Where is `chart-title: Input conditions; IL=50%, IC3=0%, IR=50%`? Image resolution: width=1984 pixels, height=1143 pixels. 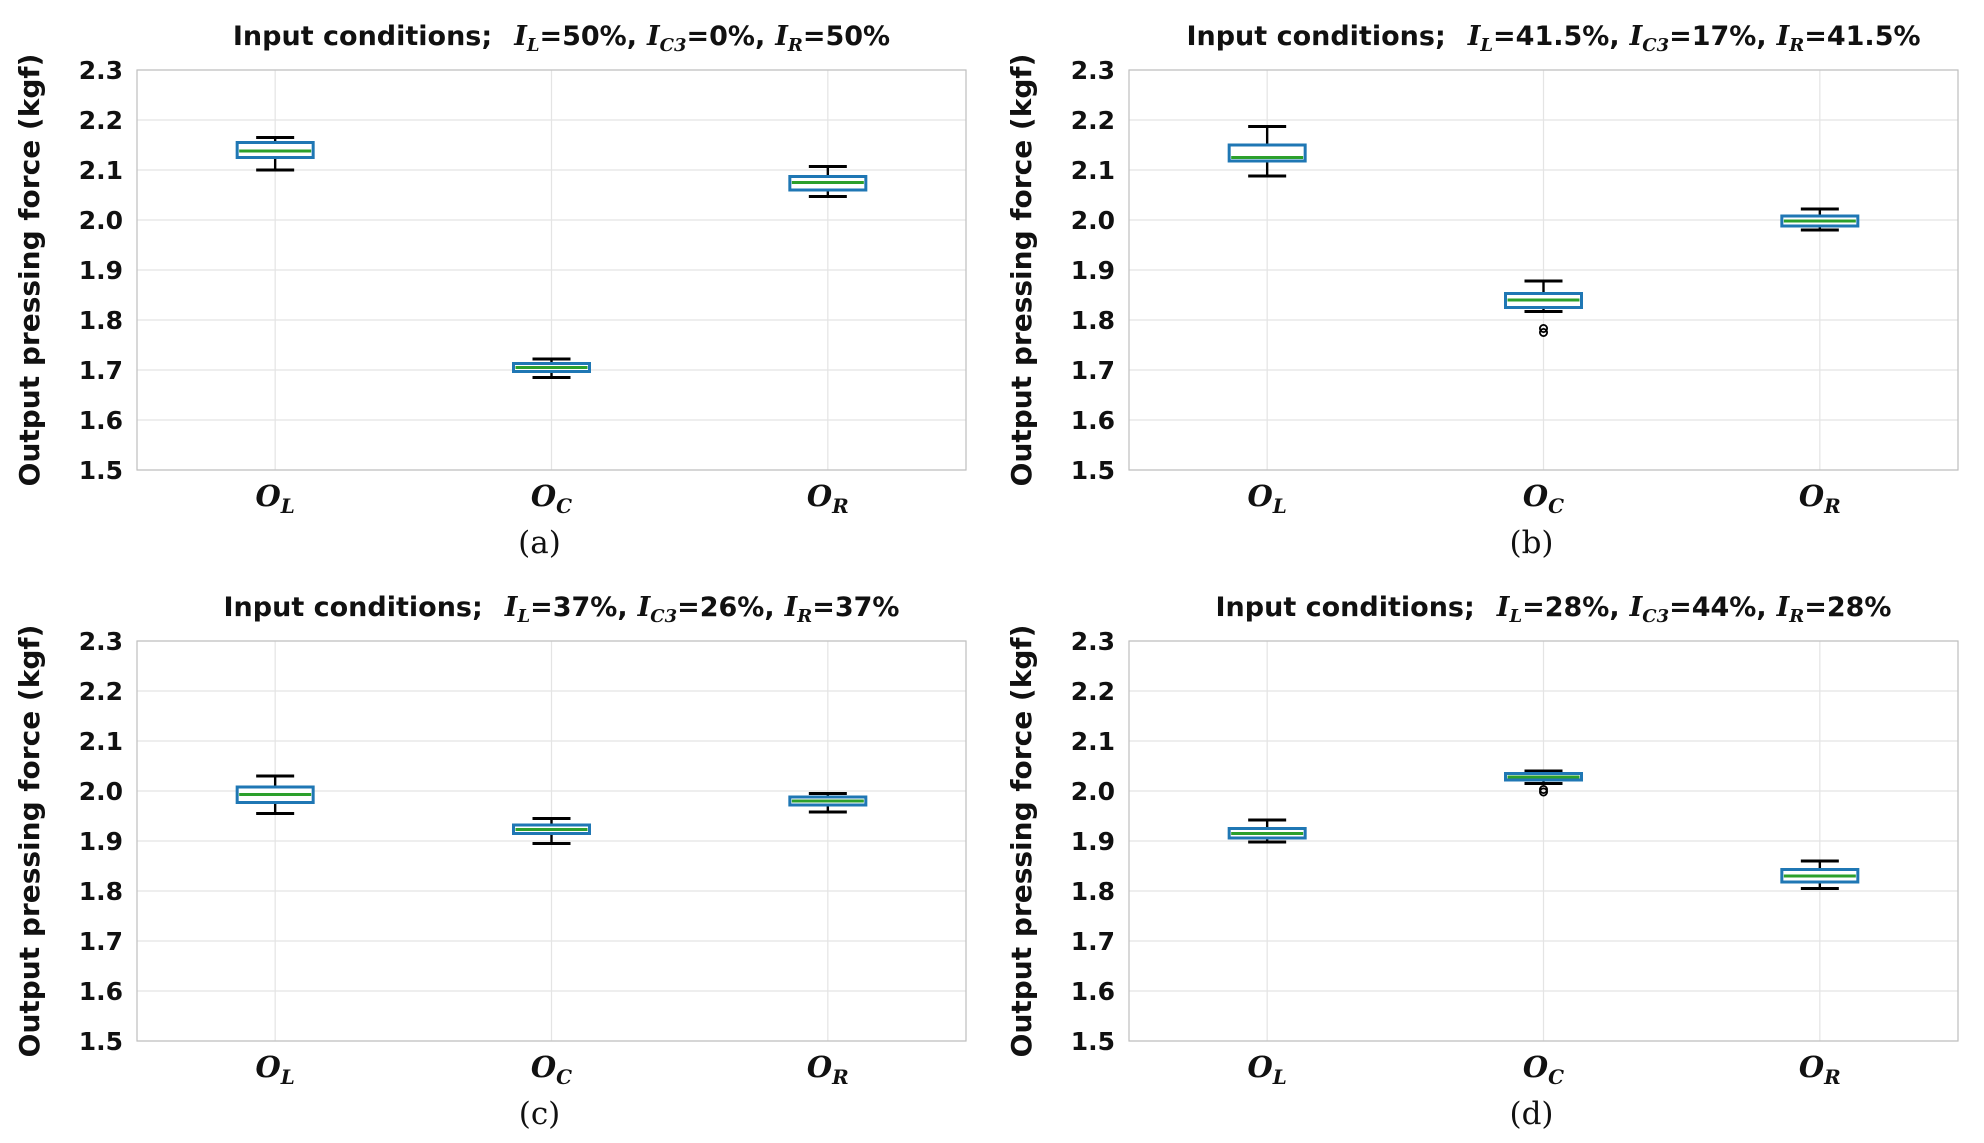
chart-title: Input conditions; IL=50%, IC3=0%, IR=50% is located at coordinates (561, 38).